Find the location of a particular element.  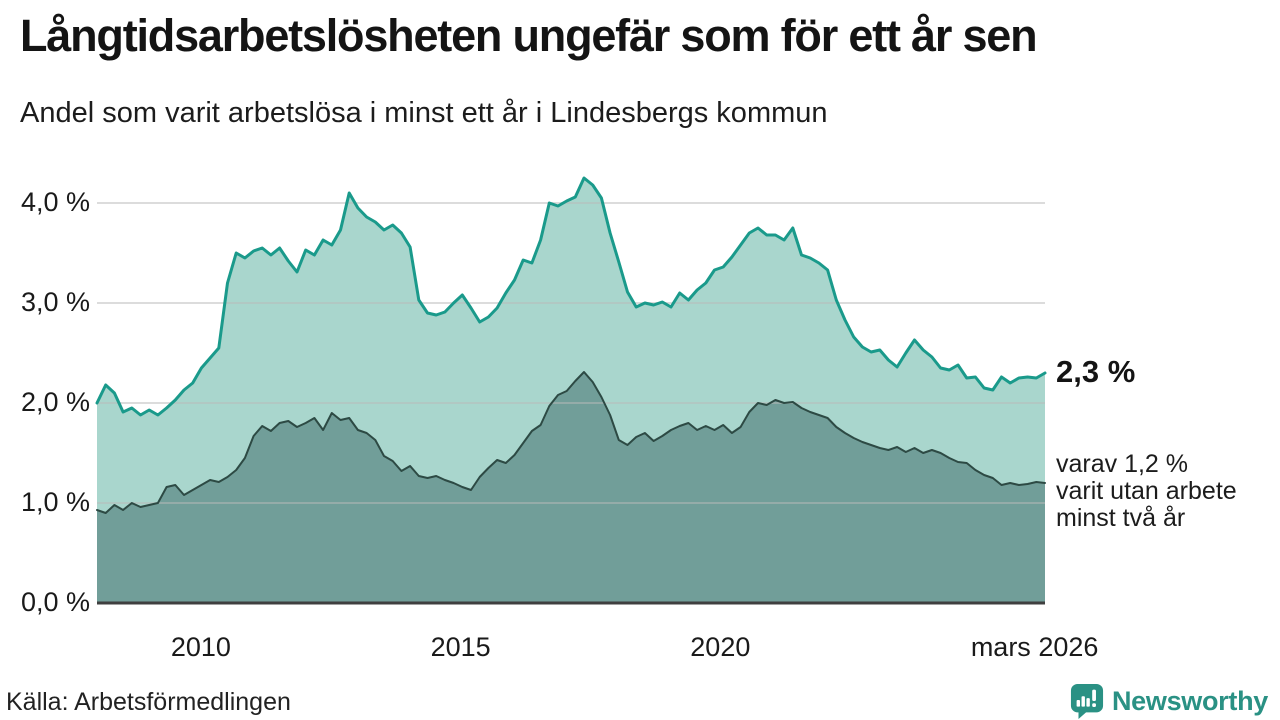

newsworthy-bubble-icon is located at coordinates (1087, 701).